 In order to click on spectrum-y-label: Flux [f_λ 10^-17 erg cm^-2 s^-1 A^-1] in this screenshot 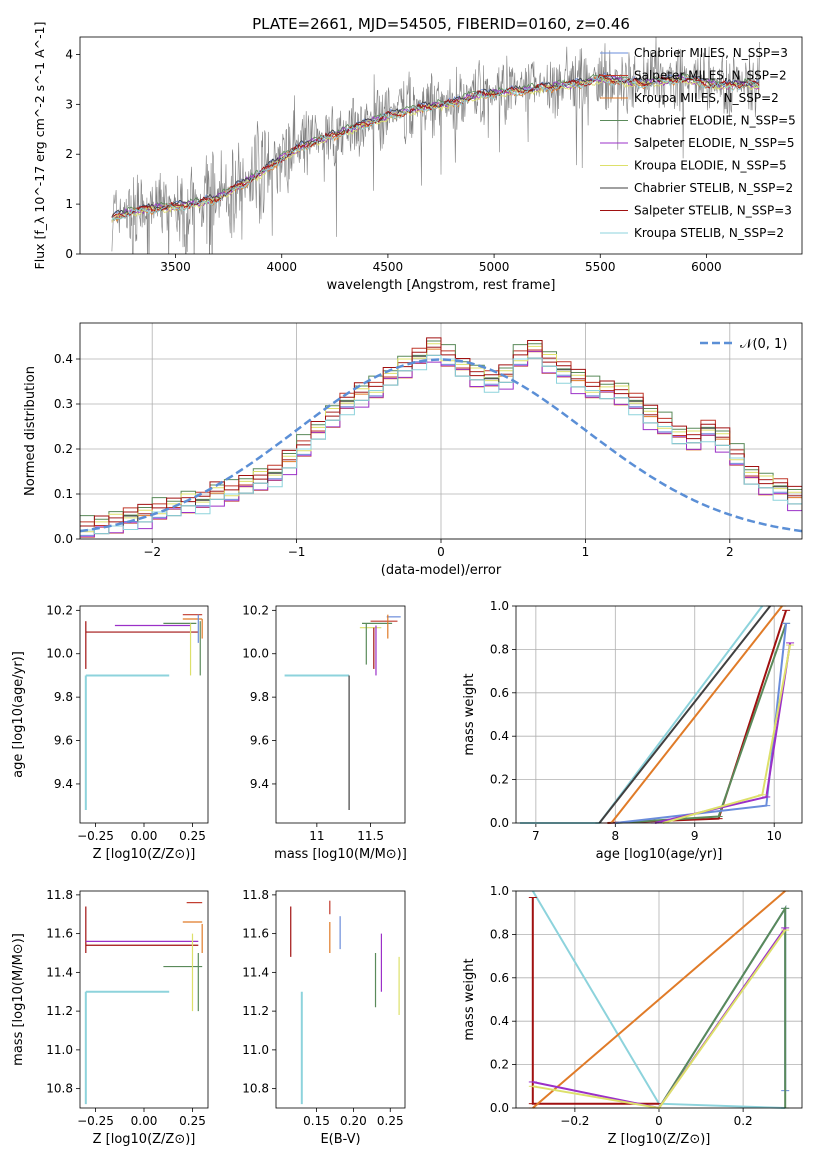, I will do `click(39, 146)`.